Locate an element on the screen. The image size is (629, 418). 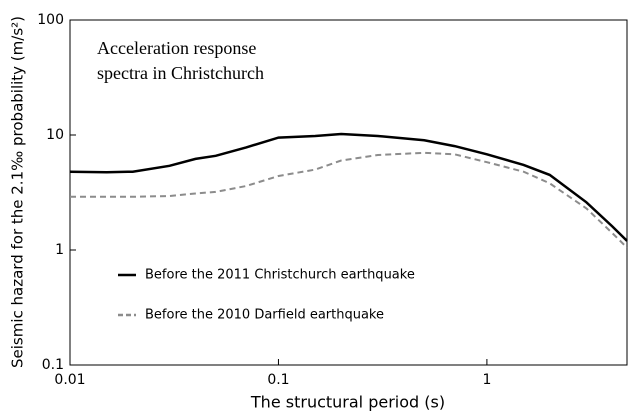
x-tick-label: 0.1 is located at coordinates (278, 380).